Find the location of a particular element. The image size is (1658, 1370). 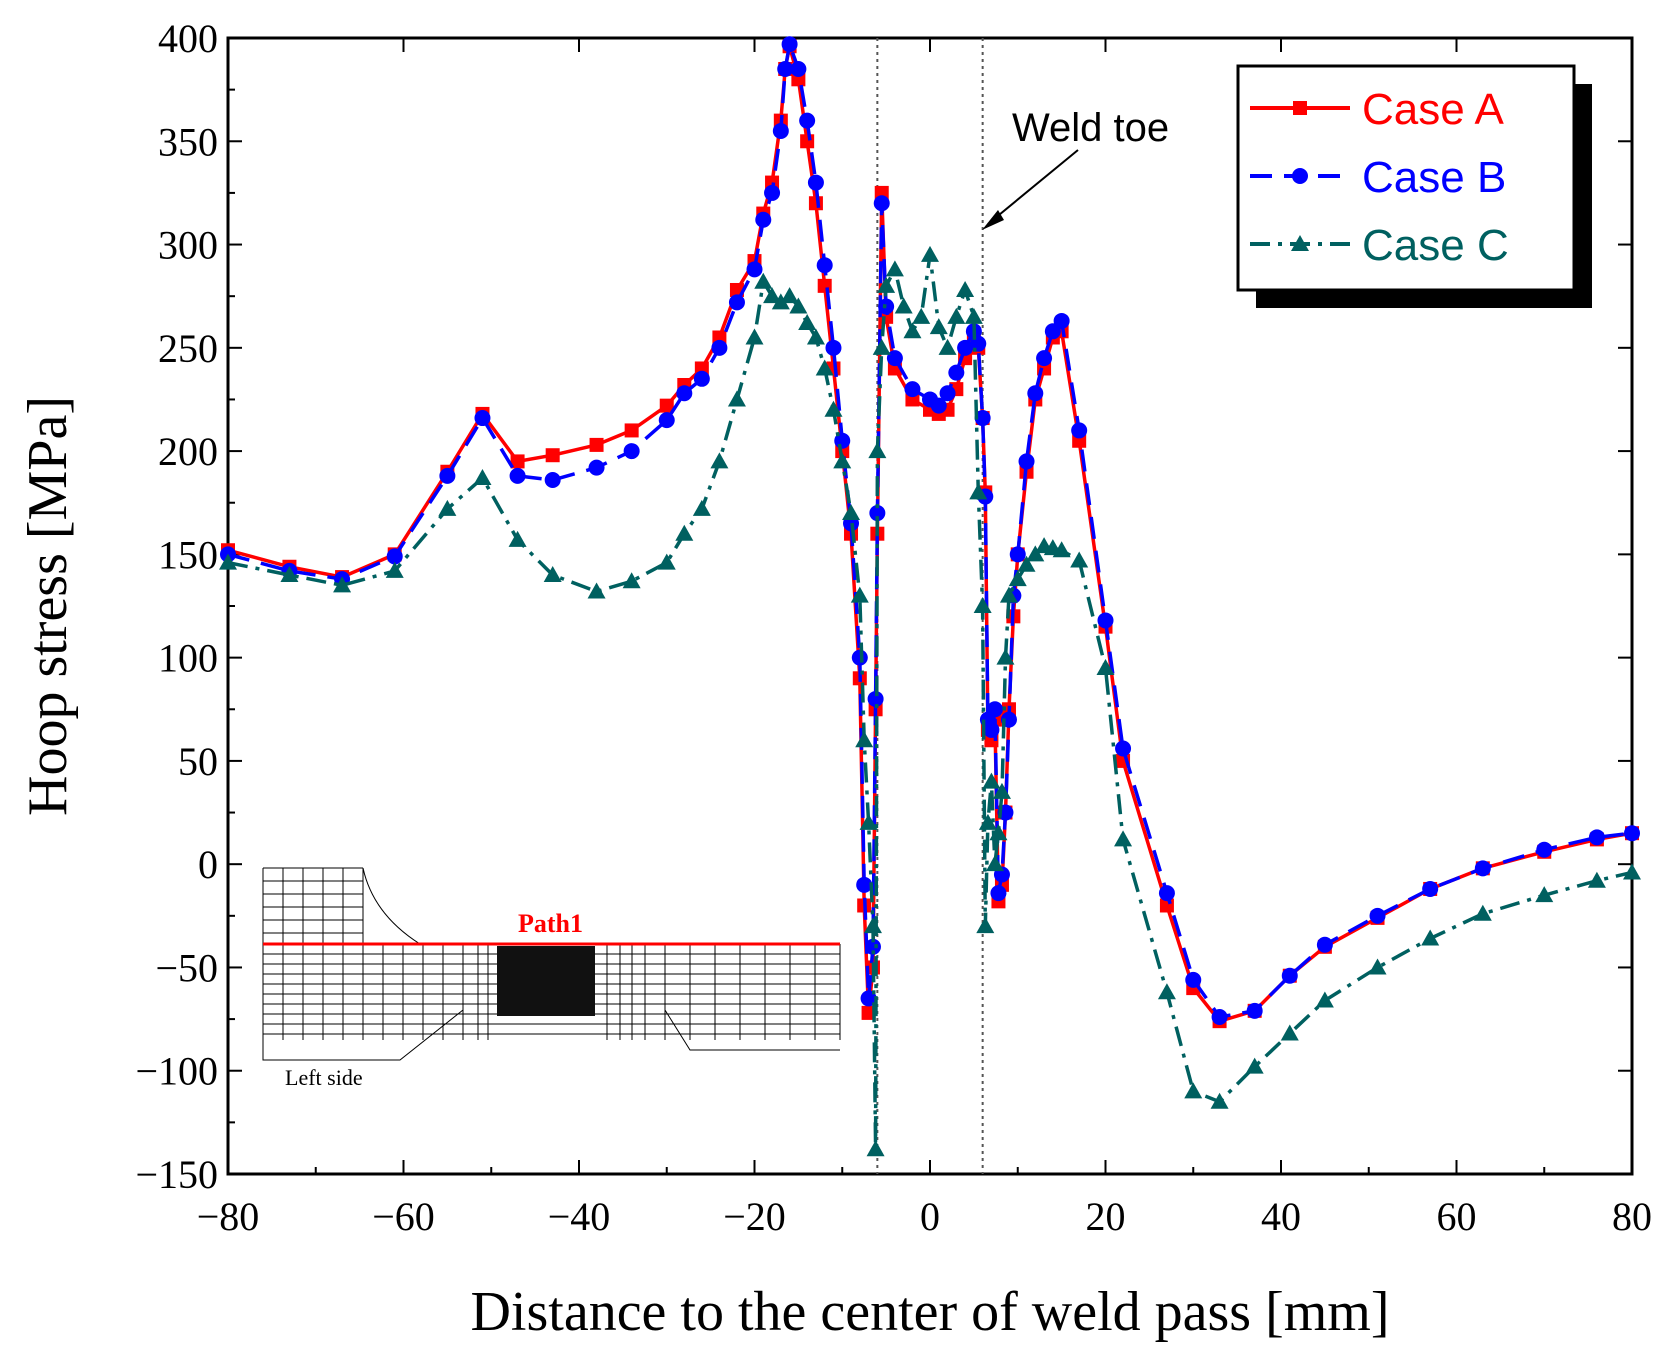

x-tick-label: −60 is located at coordinates (403, 1216).